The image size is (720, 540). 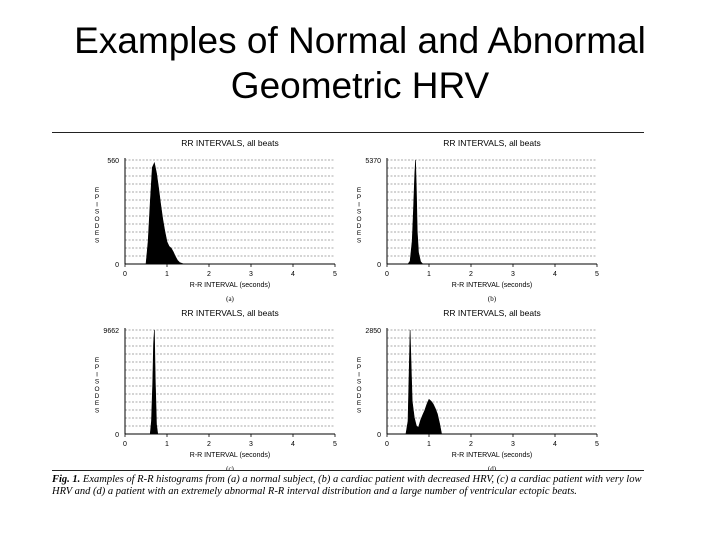 I want to click on y-tick-label: 5370, so click(x=373, y=161).